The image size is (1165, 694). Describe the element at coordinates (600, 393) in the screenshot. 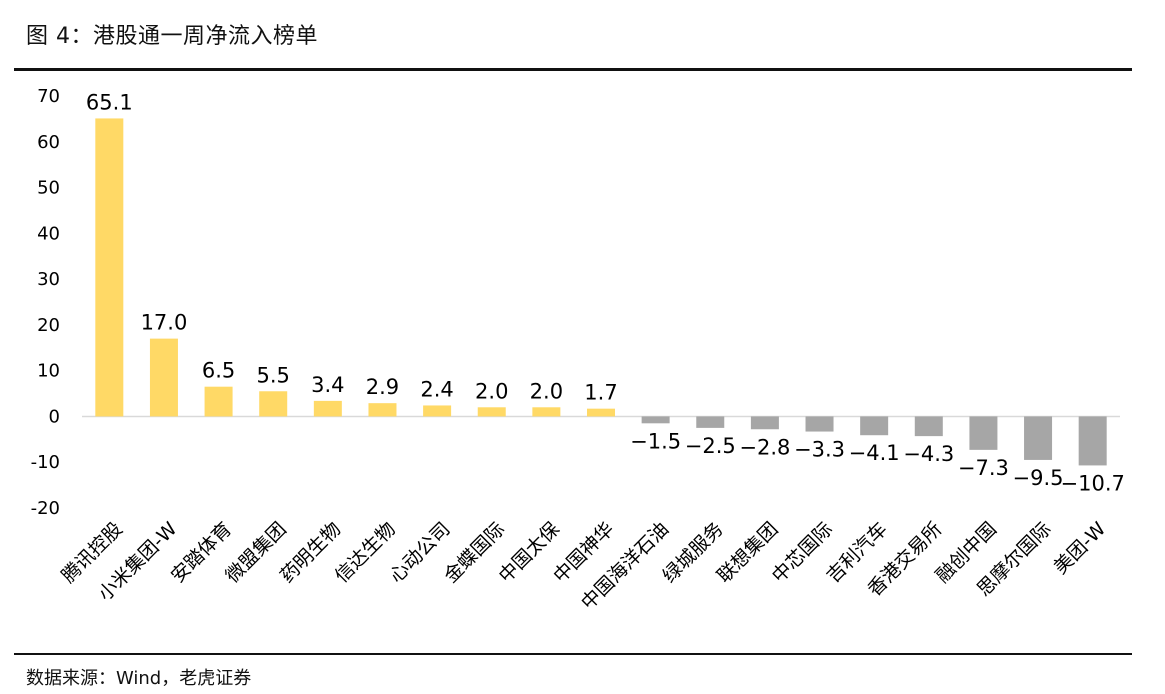

I see `data-label: 1.7` at that location.